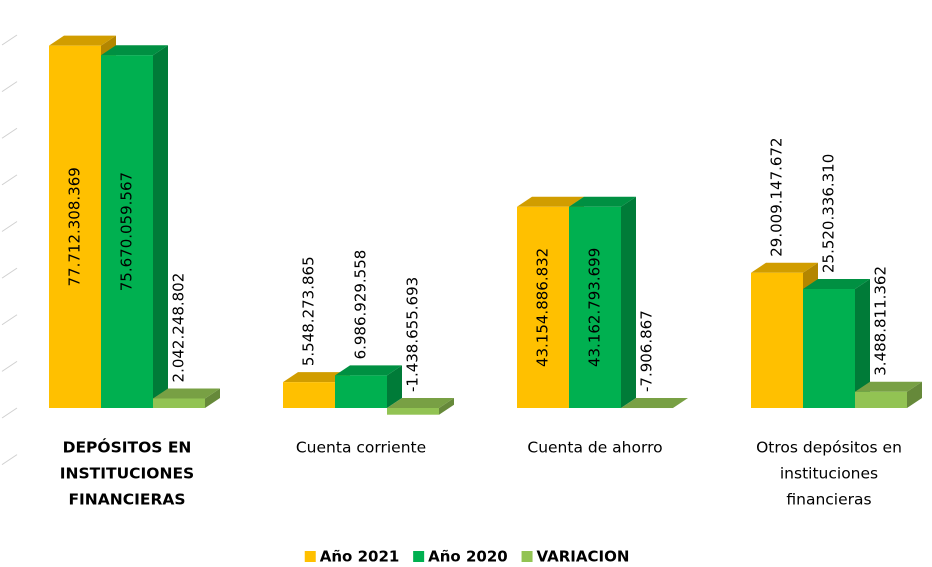 The width and height of the screenshot is (932, 567). Describe the element at coordinates (360, 557) in the screenshot. I see `legend-label: Año 2021` at that location.